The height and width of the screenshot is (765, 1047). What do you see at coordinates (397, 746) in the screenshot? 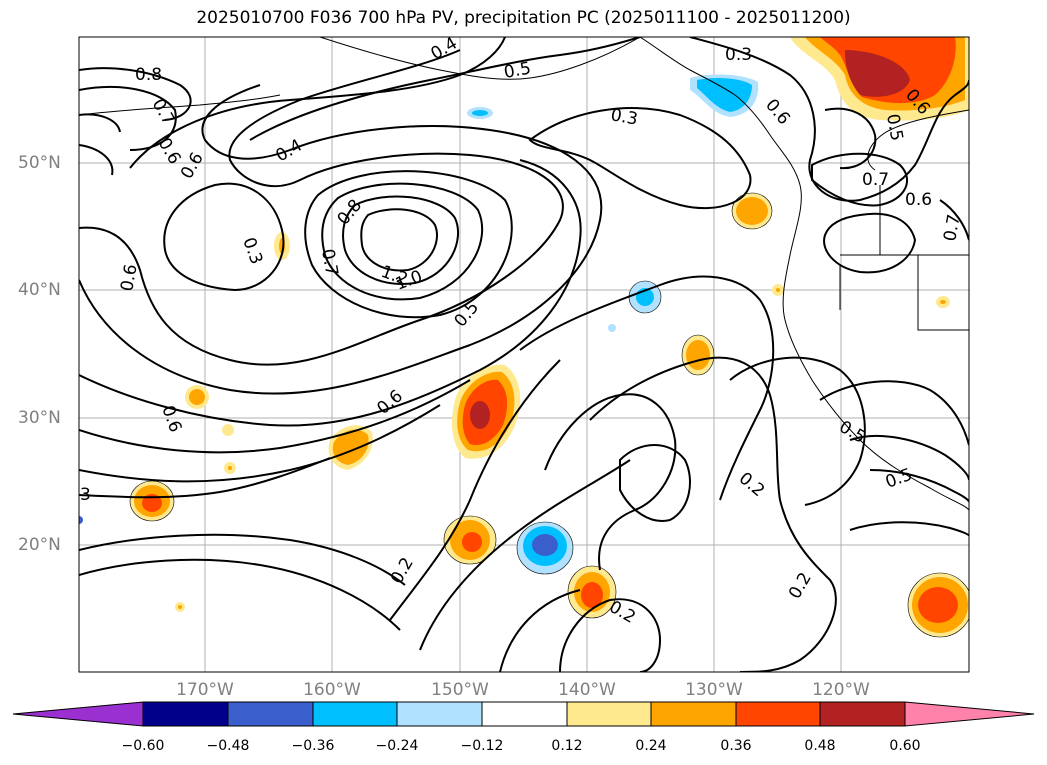
I see `colorbar-tick: −0.24` at bounding box center [397, 746].